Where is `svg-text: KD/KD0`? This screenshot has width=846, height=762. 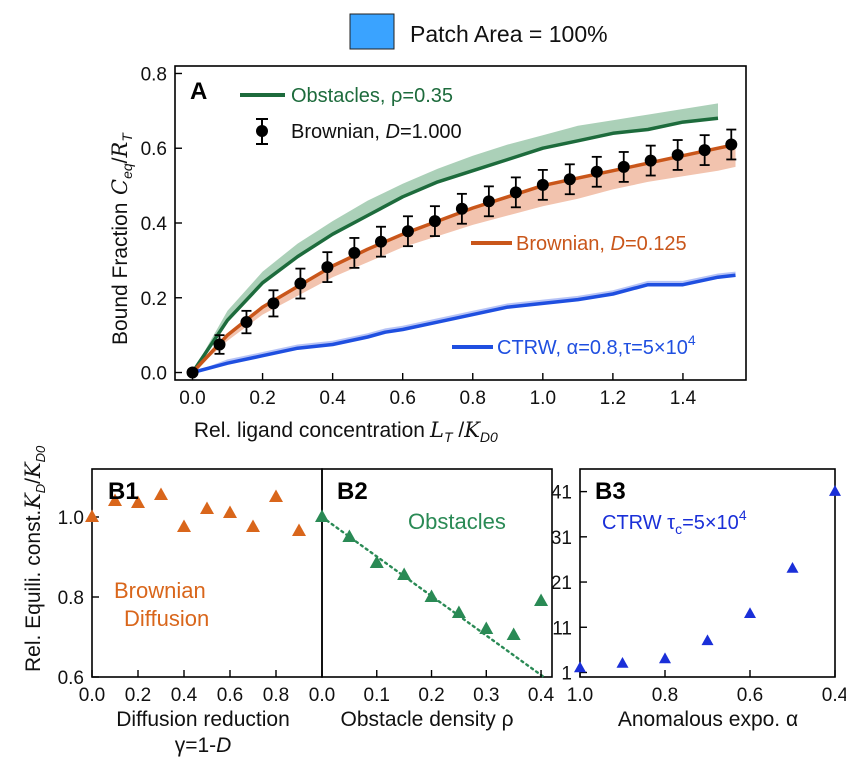 svg-text: KD/KD0 is located at coordinates (34, 477).